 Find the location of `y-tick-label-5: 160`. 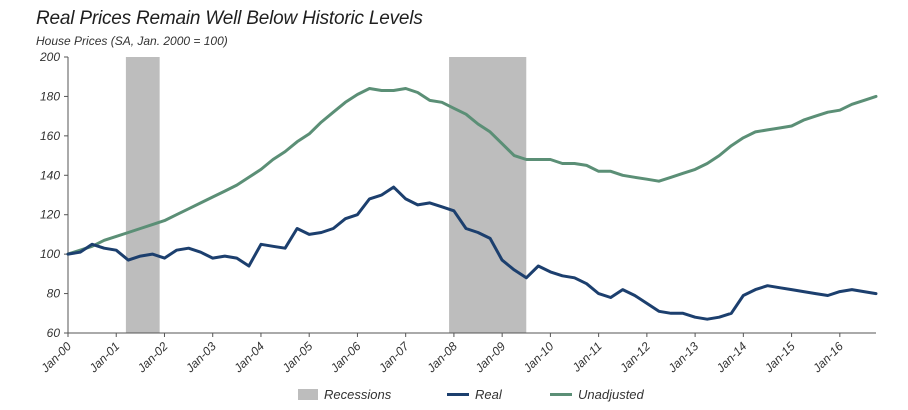

y-tick-label-5: 160 is located at coordinates (50, 136).